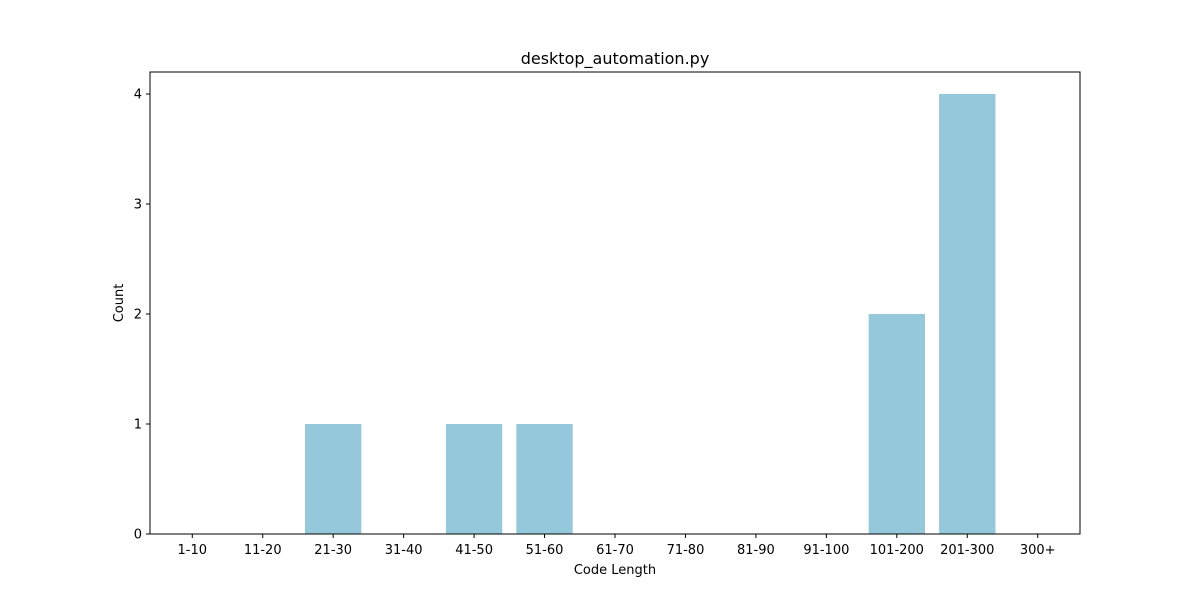 This screenshot has width=1200, height=600. I want to click on x-tick-label: 91-100, so click(826, 550).